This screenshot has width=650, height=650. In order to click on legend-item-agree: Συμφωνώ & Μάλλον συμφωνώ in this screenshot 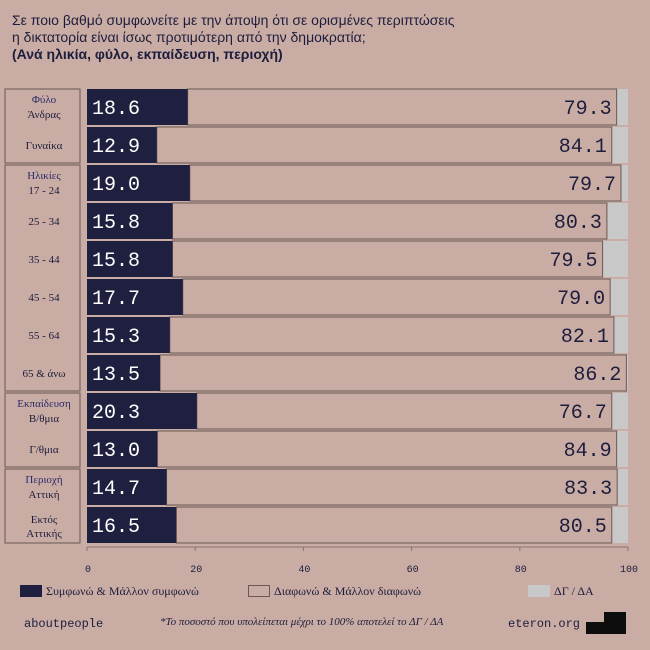, I will do `click(109, 591)`.